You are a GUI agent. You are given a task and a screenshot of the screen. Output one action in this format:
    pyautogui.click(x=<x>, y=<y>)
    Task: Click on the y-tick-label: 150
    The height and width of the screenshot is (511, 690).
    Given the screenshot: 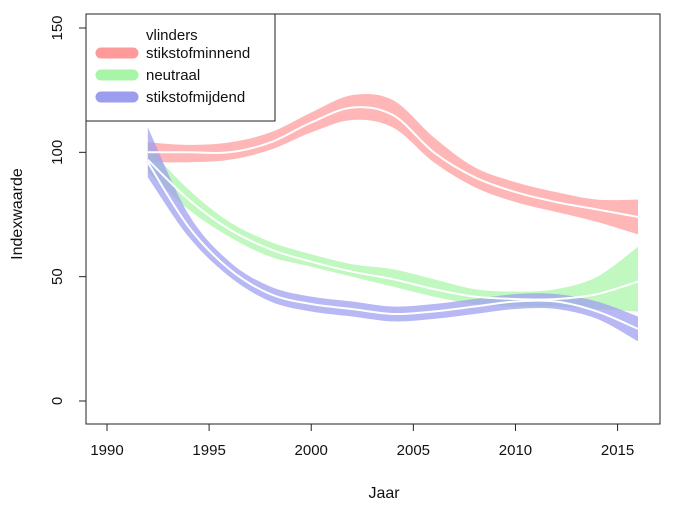 What is the action you would take?
    pyautogui.click(x=57, y=27)
    